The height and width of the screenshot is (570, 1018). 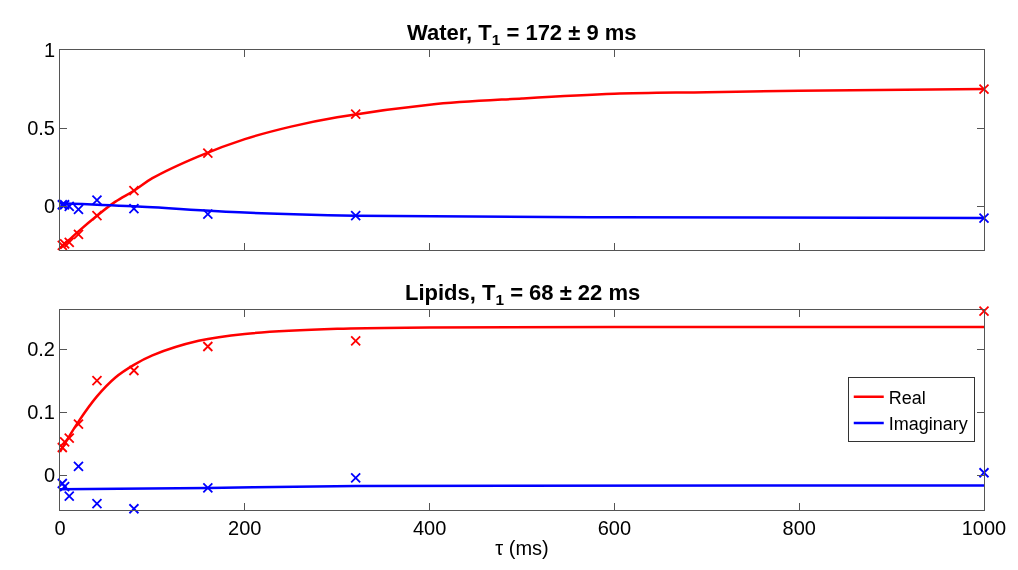 I want to click on chart-title: Lipids, T$_{1}$ = 68 ± 22 ms, so click(x=523, y=294).